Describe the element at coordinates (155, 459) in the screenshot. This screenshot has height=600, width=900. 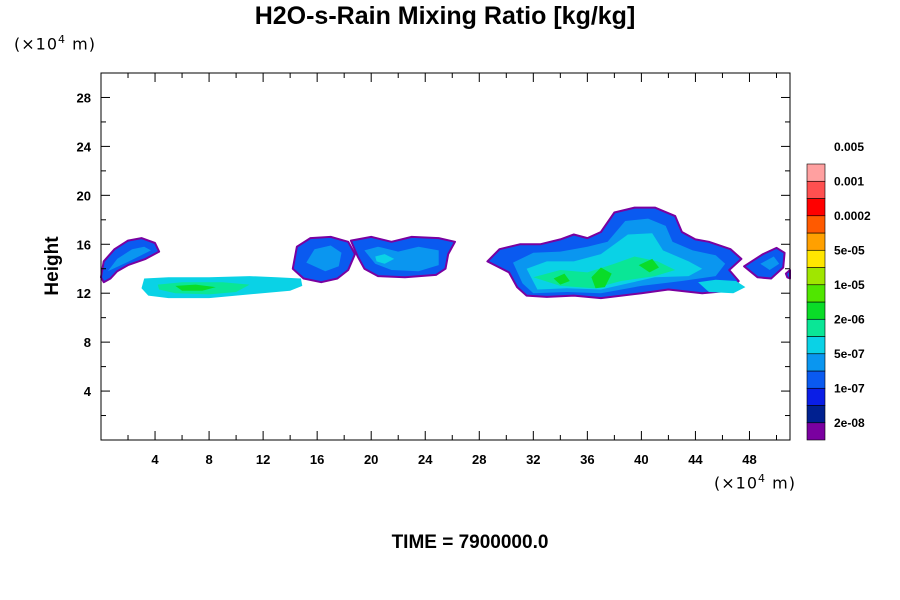
I see `x-tick-label: 4` at that location.